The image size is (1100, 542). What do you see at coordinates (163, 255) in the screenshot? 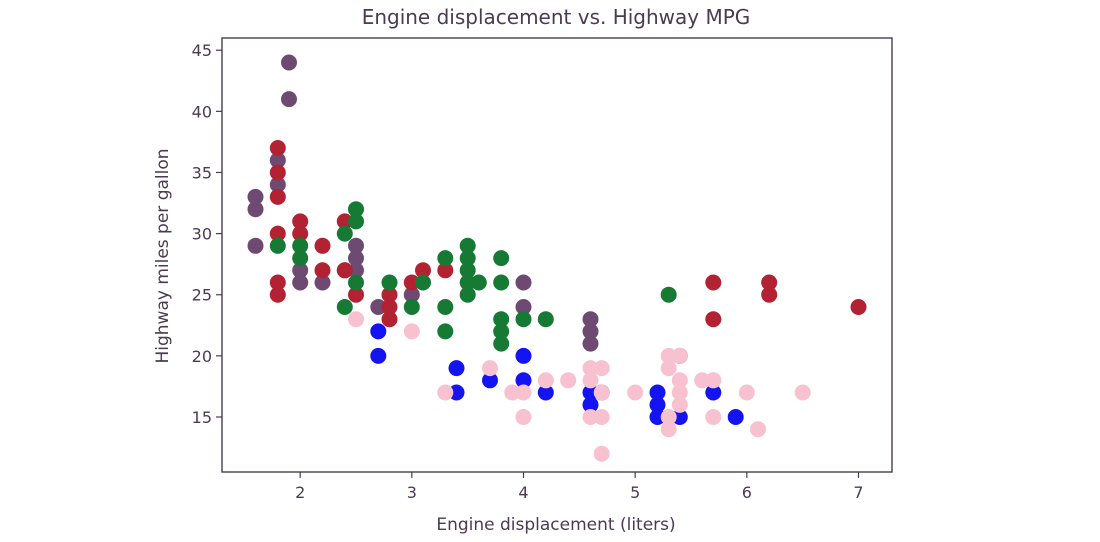
I see `y-axis-label: Highway miles per gallon` at bounding box center [163, 255].